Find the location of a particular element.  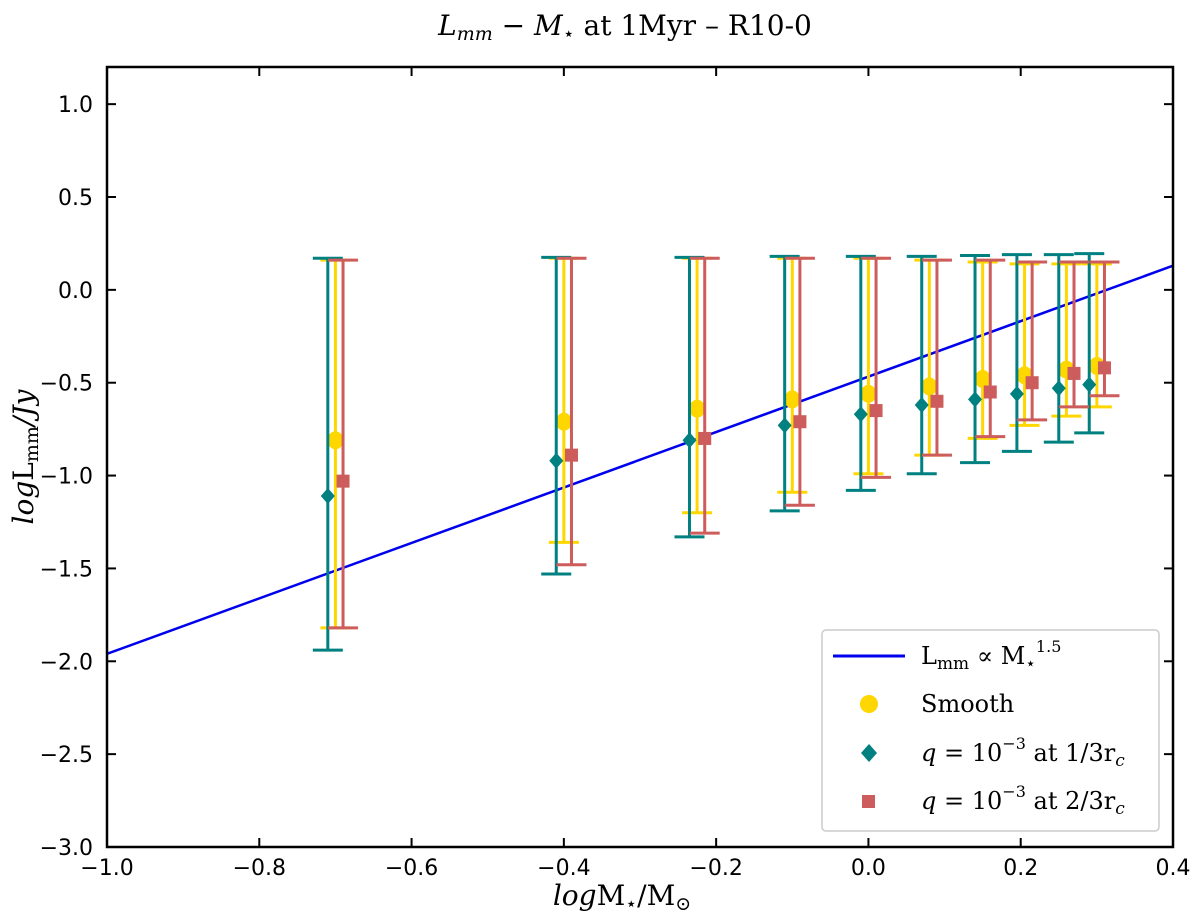

y-tick-label: −3.0 is located at coordinates (66, 848).